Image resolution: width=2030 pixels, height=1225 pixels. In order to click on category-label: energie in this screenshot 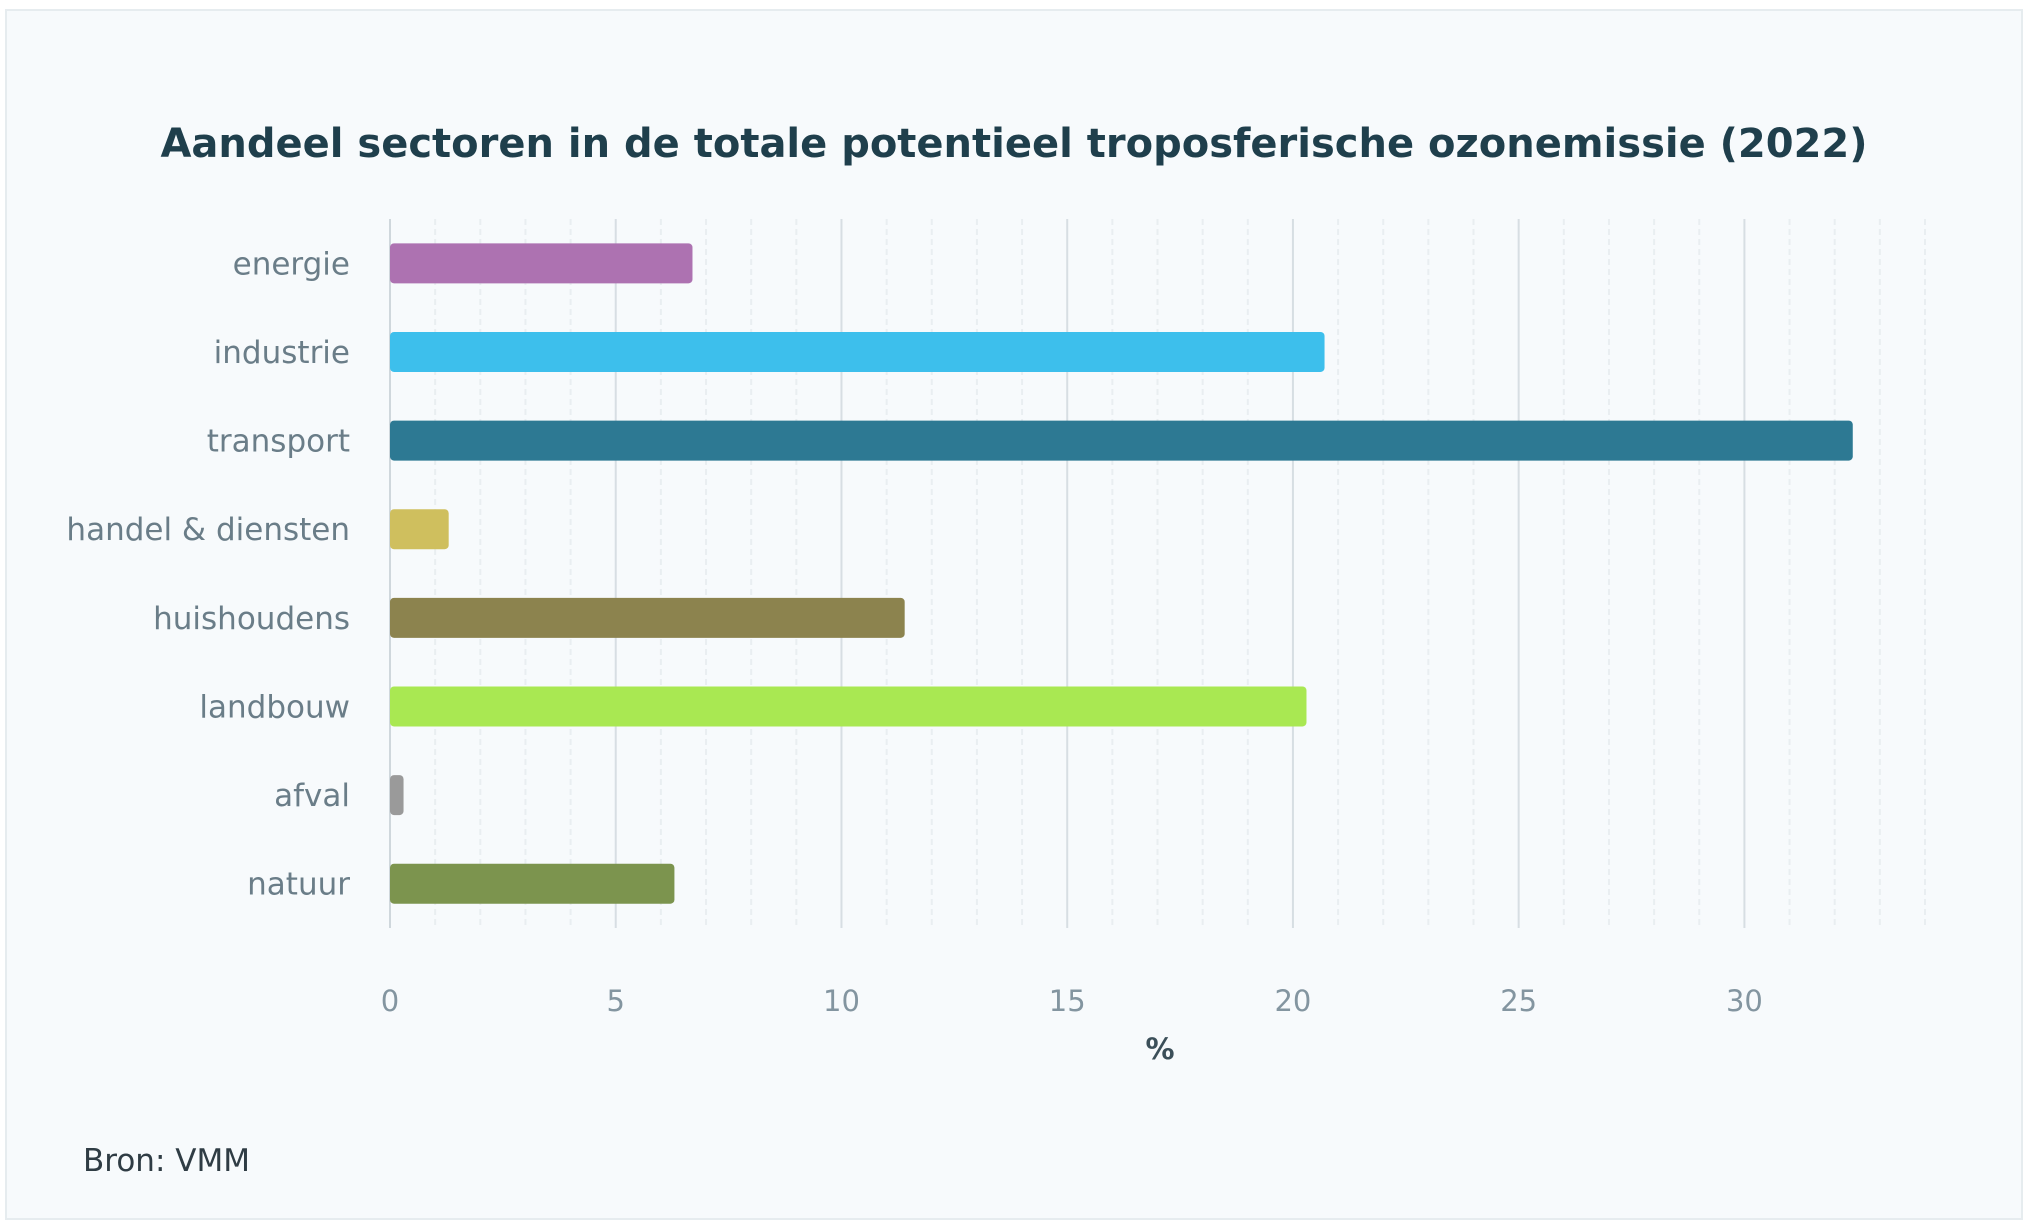, I will do `click(291, 264)`.